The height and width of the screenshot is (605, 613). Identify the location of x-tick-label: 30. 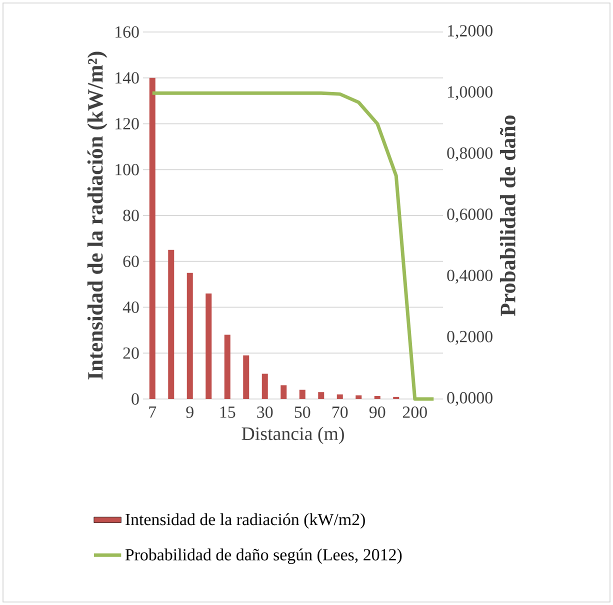
(265, 412).